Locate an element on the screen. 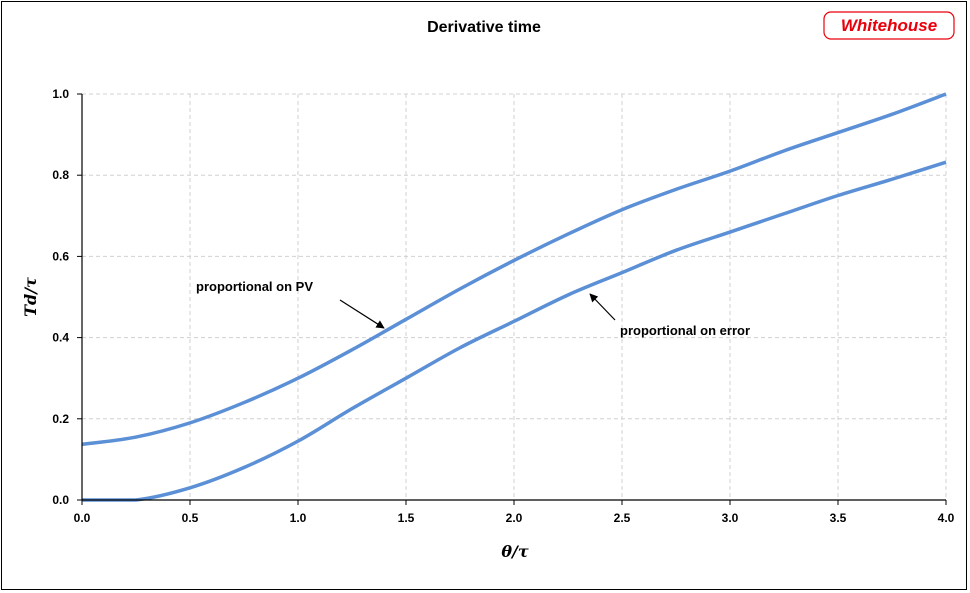  y-axis-label: Td/τ is located at coordinates (30, 297).